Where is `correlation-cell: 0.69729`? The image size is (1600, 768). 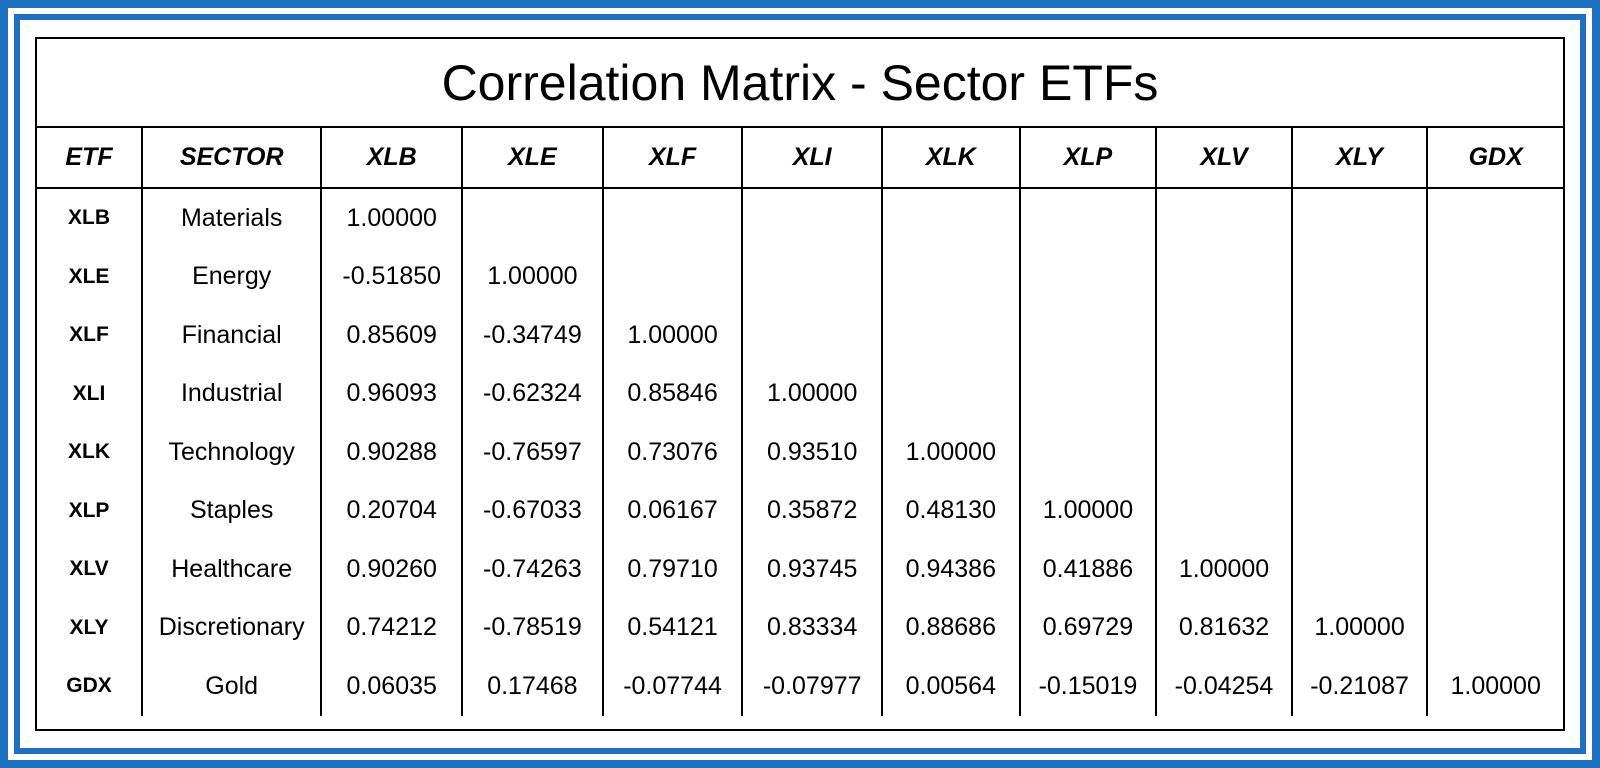
correlation-cell: 0.69729 is located at coordinates (1087, 627).